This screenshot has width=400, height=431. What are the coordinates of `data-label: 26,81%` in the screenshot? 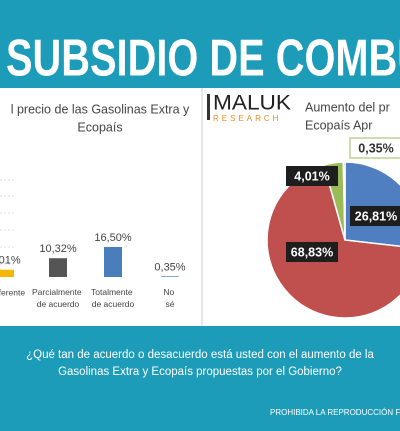 It's located at (376, 216).